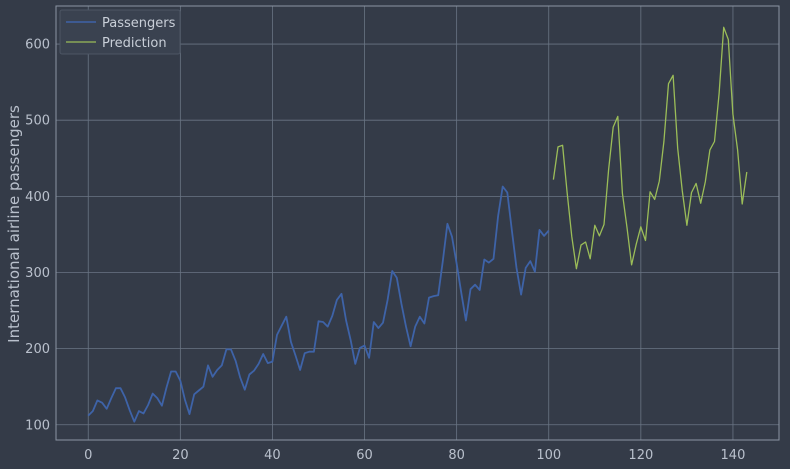 The image size is (790, 469). What do you see at coordinates (364, 455) in the screenshot?
I see `x-tick-label-60: 60` at bounding box center [364, 455].